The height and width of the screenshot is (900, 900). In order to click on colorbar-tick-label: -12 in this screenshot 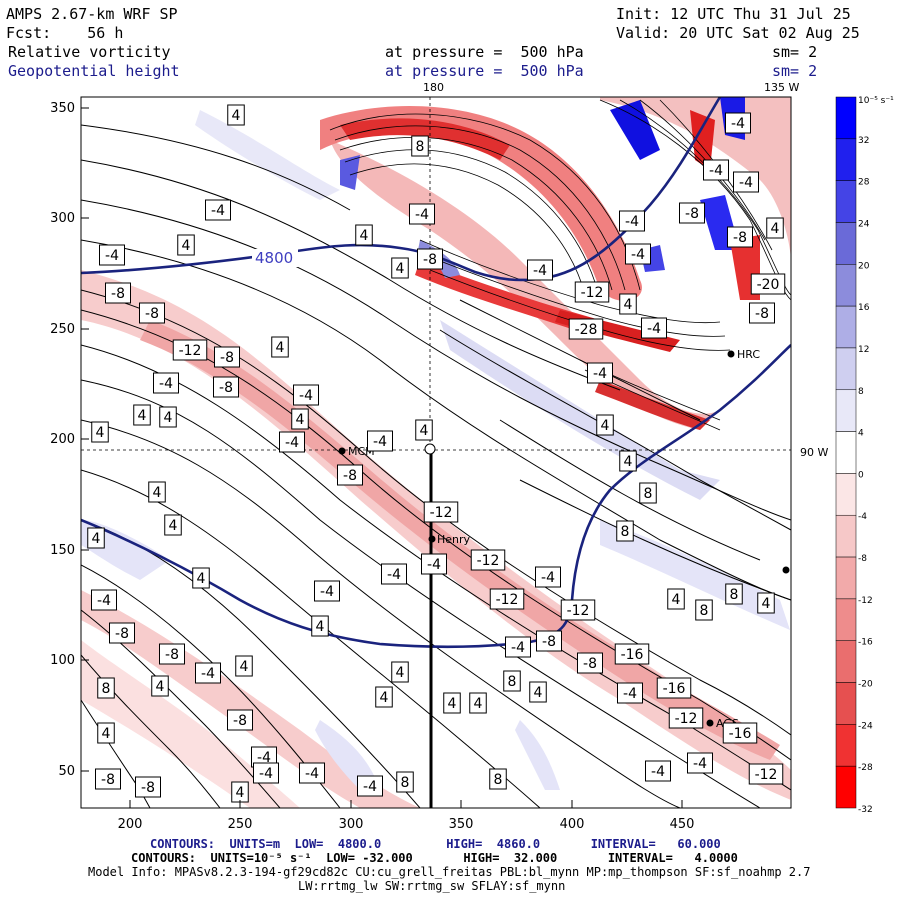, I will do `click(865, 601)`.